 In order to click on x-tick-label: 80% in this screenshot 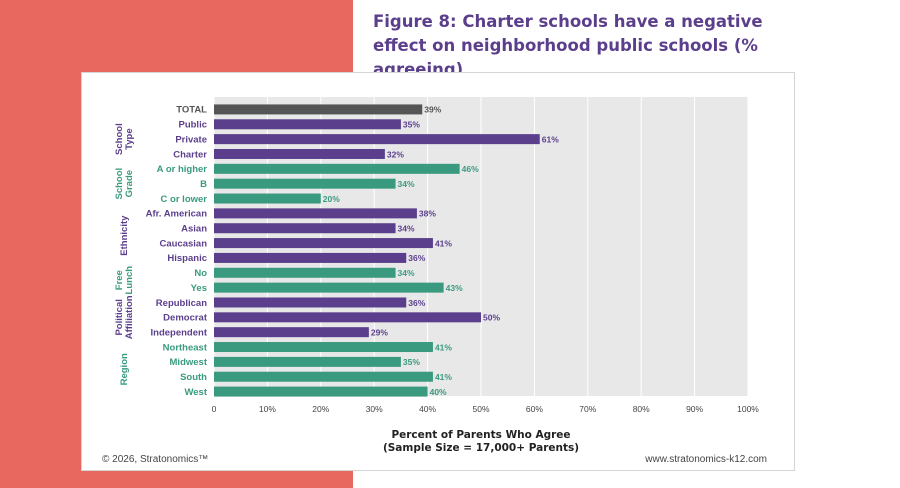, I will do `click(641, 409)`.